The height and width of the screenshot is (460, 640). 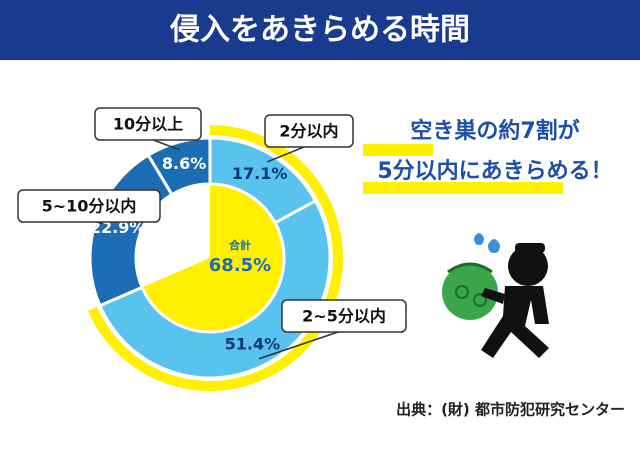 I want to click on callout-text: 5分以内にあきらめる！, so click(x=494, y=171).